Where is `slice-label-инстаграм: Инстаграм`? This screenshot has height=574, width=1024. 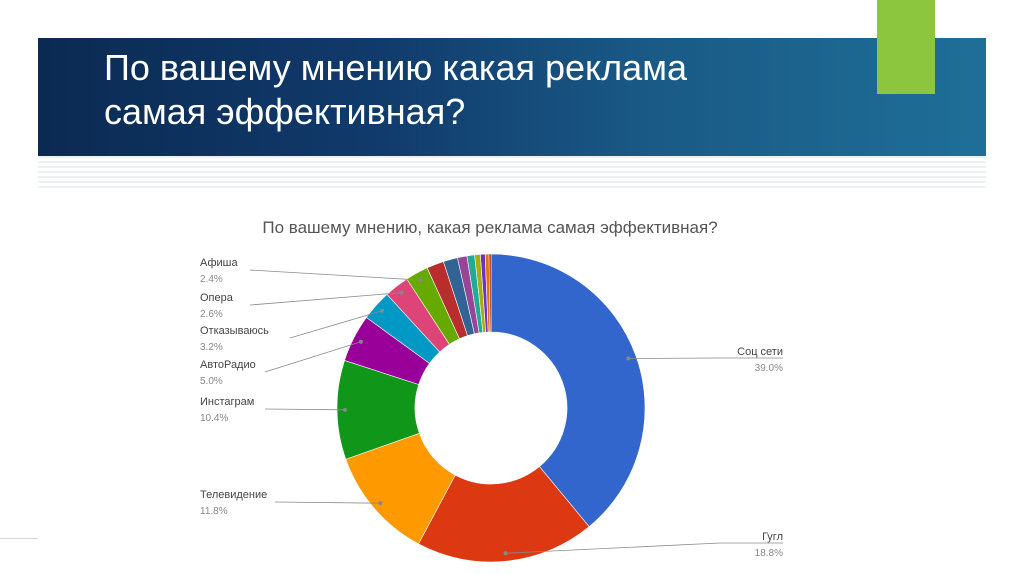 slice-label-инстаграм: Инстаграм is located at coordinates (227, 402).